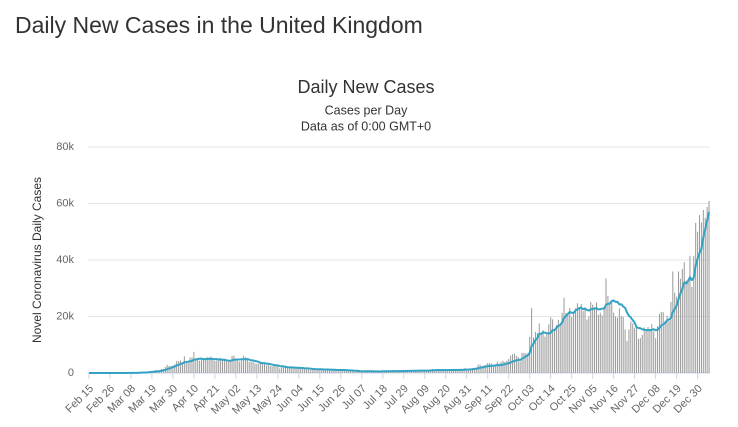  I want to click on chart-subtitle: Cases per Day, so click(366, 110).